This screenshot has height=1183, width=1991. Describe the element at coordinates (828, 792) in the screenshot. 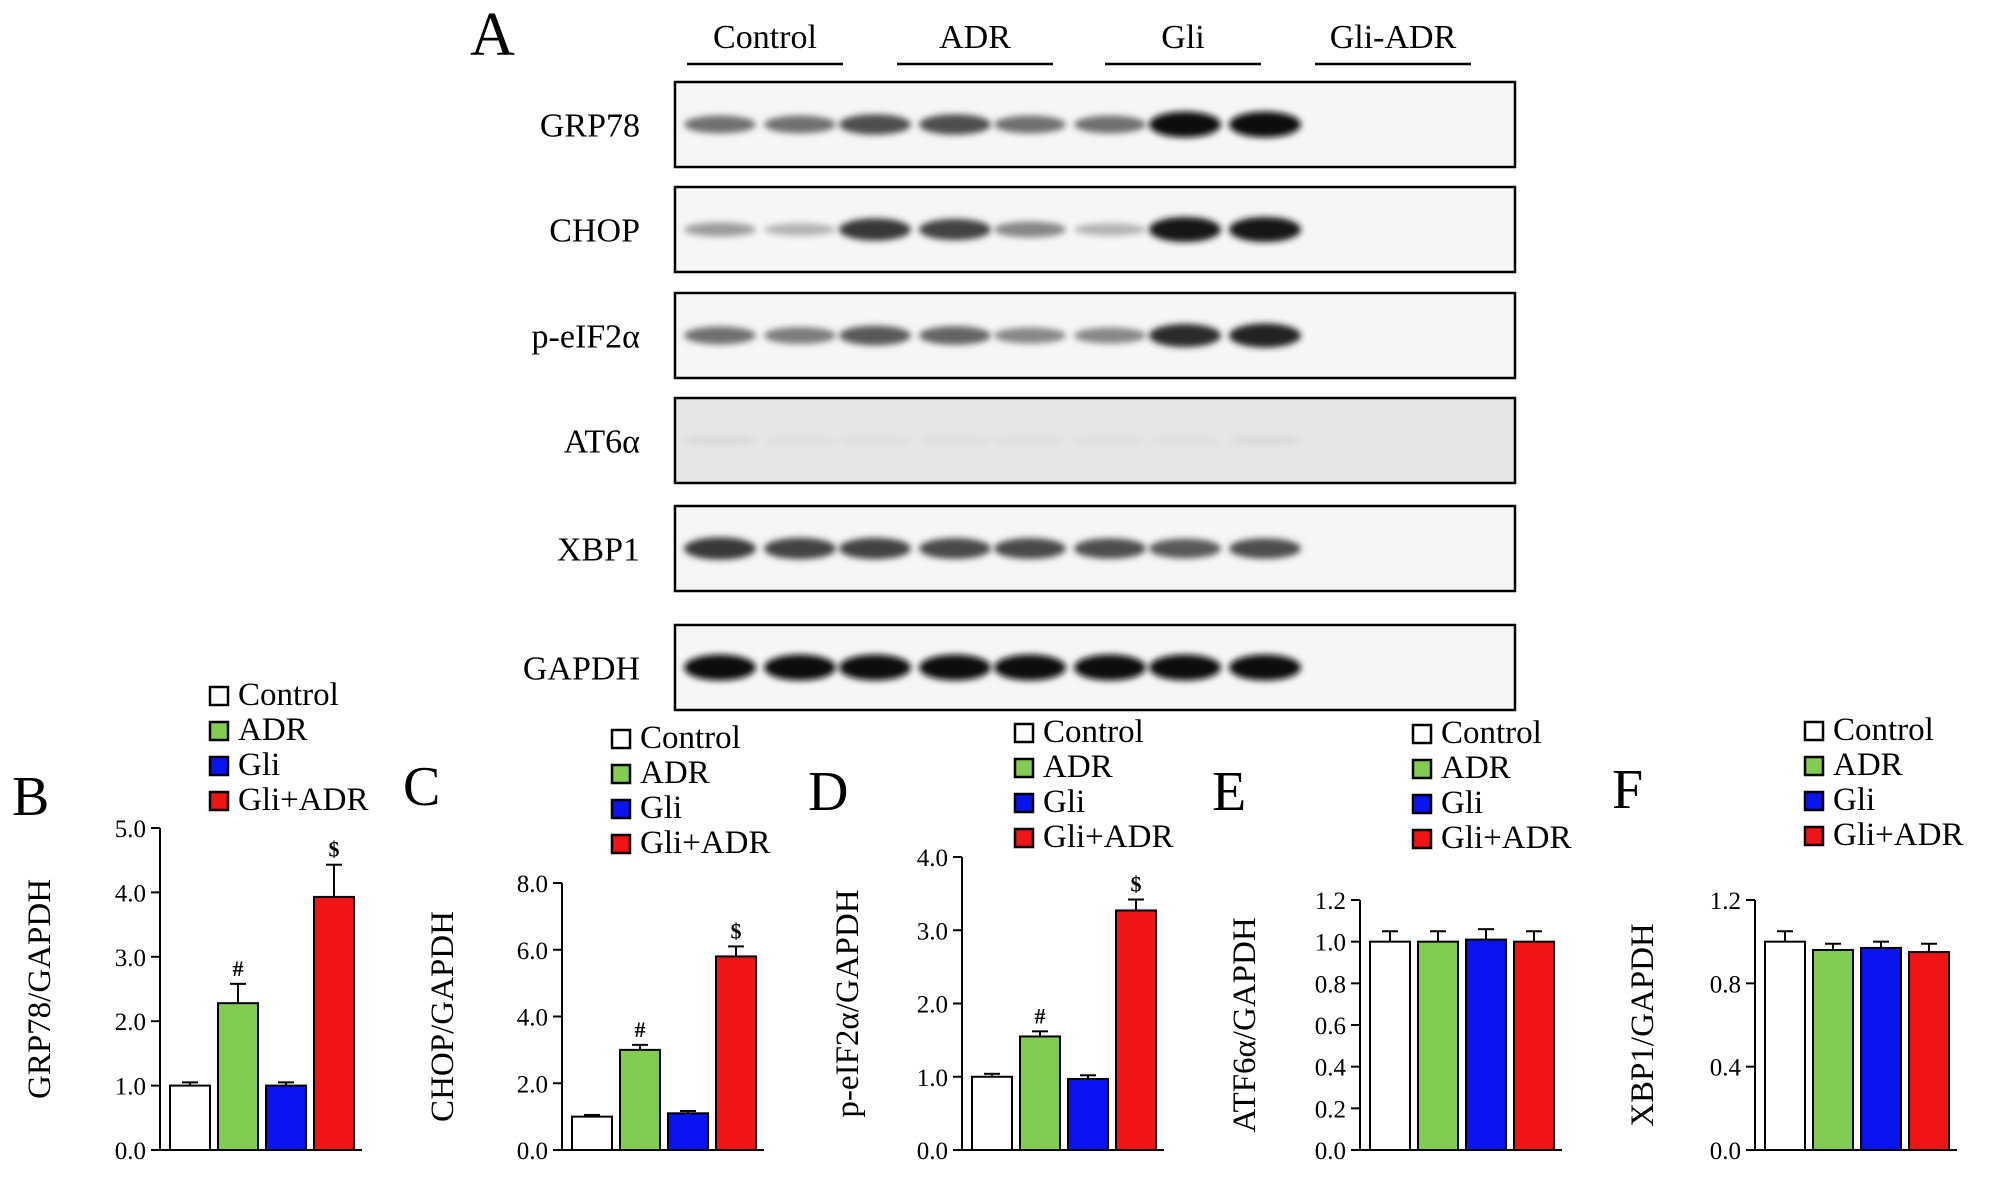

I see `panel-letter: D` at that location.